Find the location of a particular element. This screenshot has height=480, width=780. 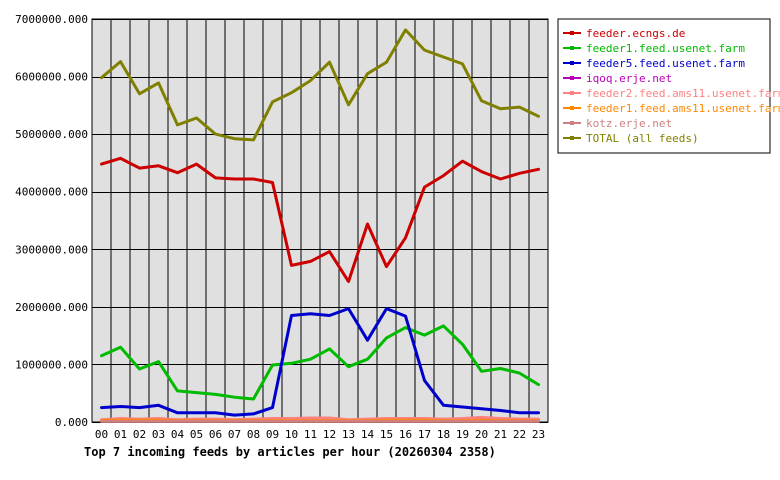

x-tick-label: 05 is located at coordinates (196, 434).